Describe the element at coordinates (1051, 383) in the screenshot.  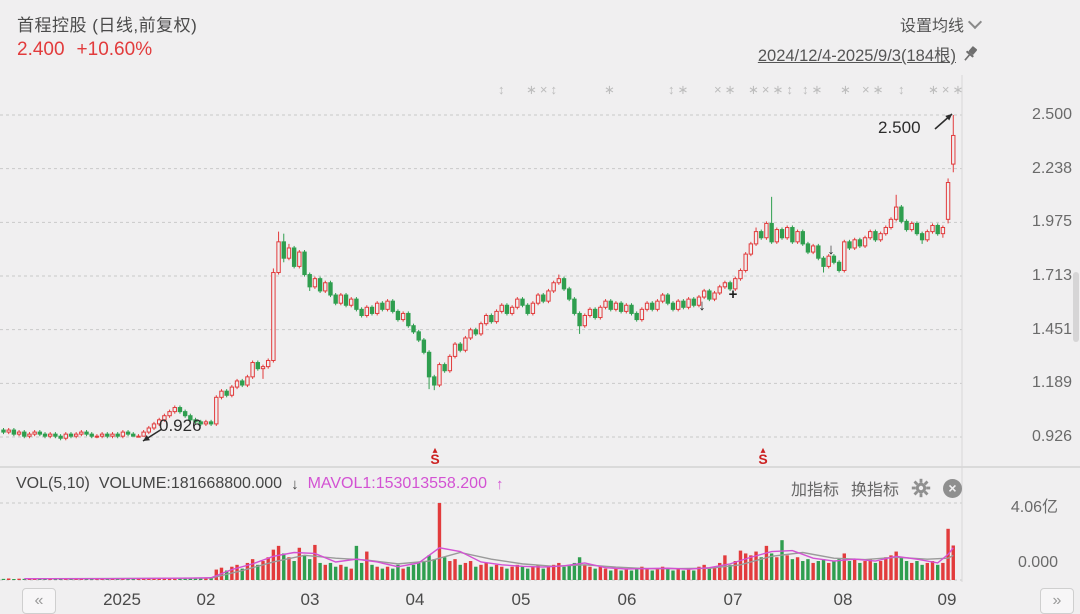
I see `price-axis-label: 1.189` at that location.